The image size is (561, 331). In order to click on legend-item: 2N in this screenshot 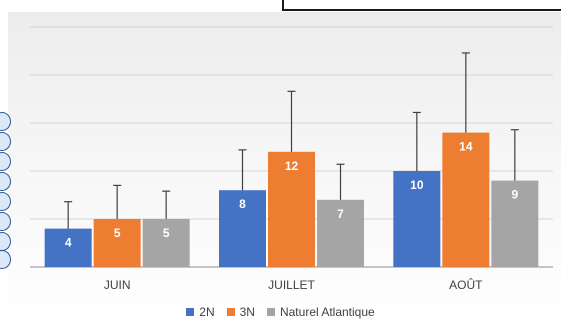, I will do `click(200, 312)`.